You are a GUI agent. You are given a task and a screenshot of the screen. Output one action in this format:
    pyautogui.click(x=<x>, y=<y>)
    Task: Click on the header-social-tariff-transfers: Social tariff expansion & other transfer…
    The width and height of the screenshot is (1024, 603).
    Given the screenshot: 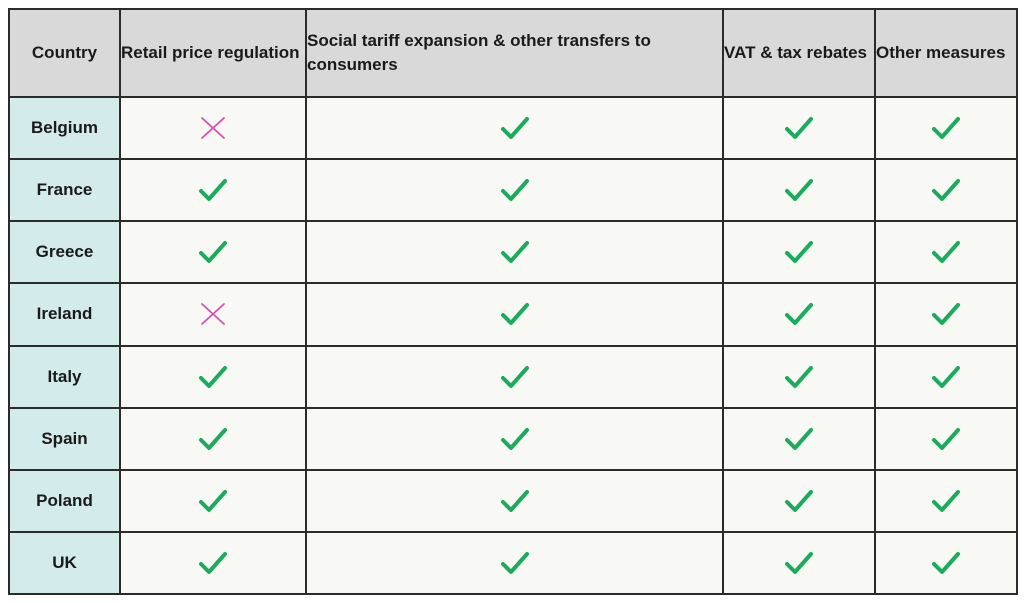 What is the action you would take?
    pyautogui.click(x=514, y=53)
    